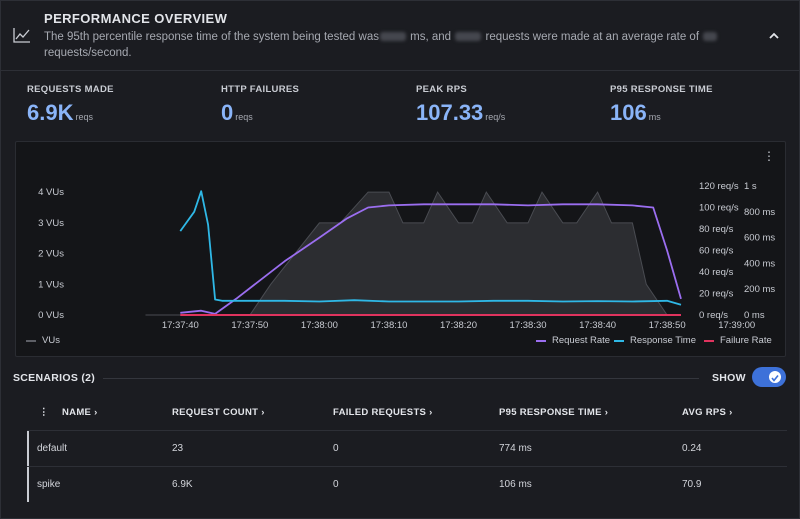 Image resolution: width=800 pixels, height=519 pixels. Describe the element at coordinates (431, 259) in the screenshot. I see `series-request-rate-line` at that location.